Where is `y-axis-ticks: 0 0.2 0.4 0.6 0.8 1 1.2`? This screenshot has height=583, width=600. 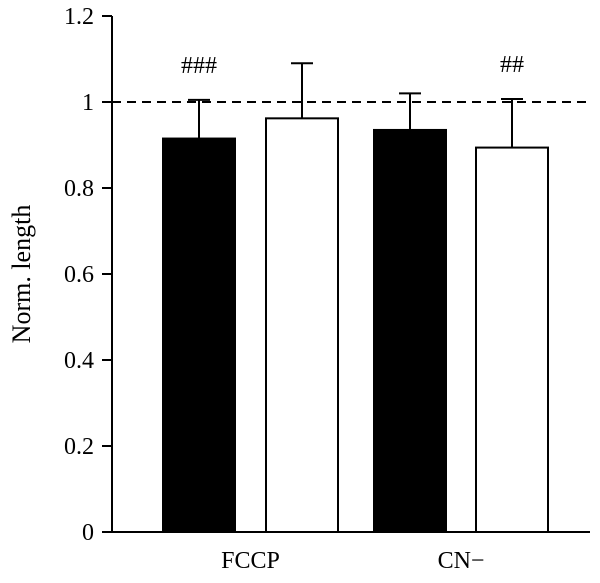
y-axis-ticks: 0 0.2 0.4 0.6 0.8 1 1.2 is located at coordinates (88, 275).